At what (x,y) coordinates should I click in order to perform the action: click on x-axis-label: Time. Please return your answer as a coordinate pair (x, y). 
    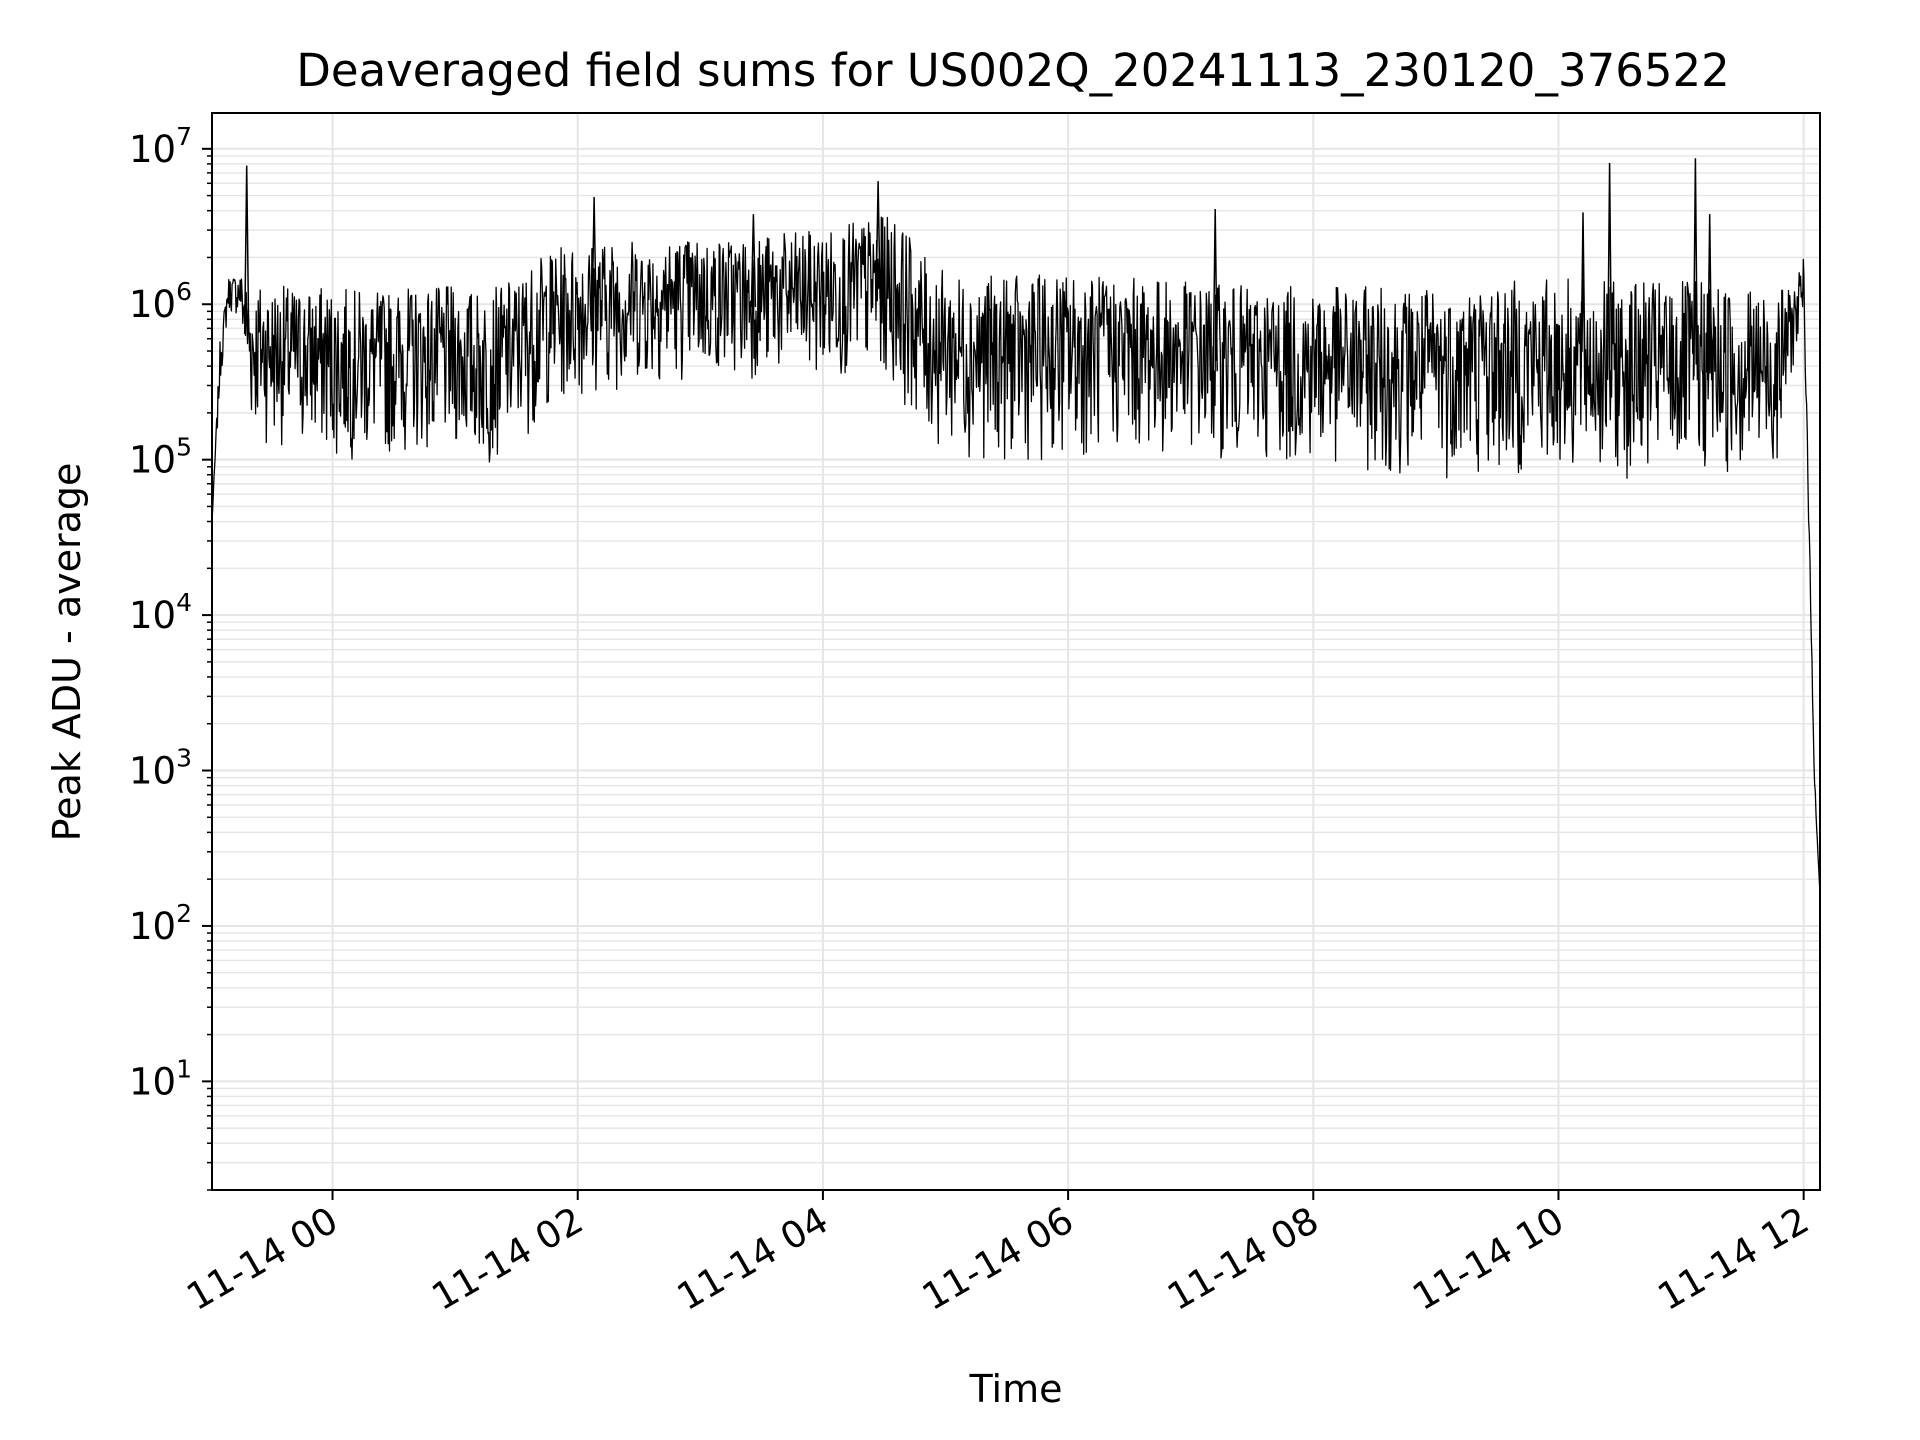
    Looking at the image, I should click on (1016, 1389).